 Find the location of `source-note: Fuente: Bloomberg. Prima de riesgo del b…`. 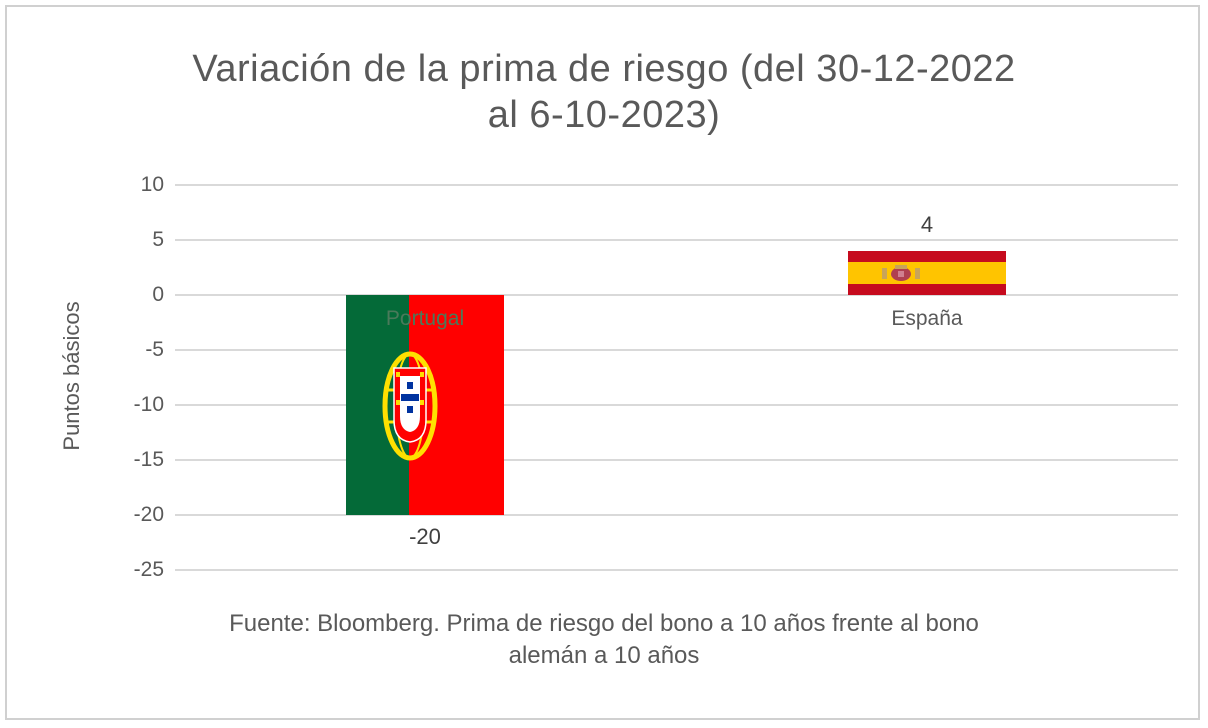

source-note: Fuente: Bloomberg. Prima de riesgo del b… is located at coordinates (604, 640).